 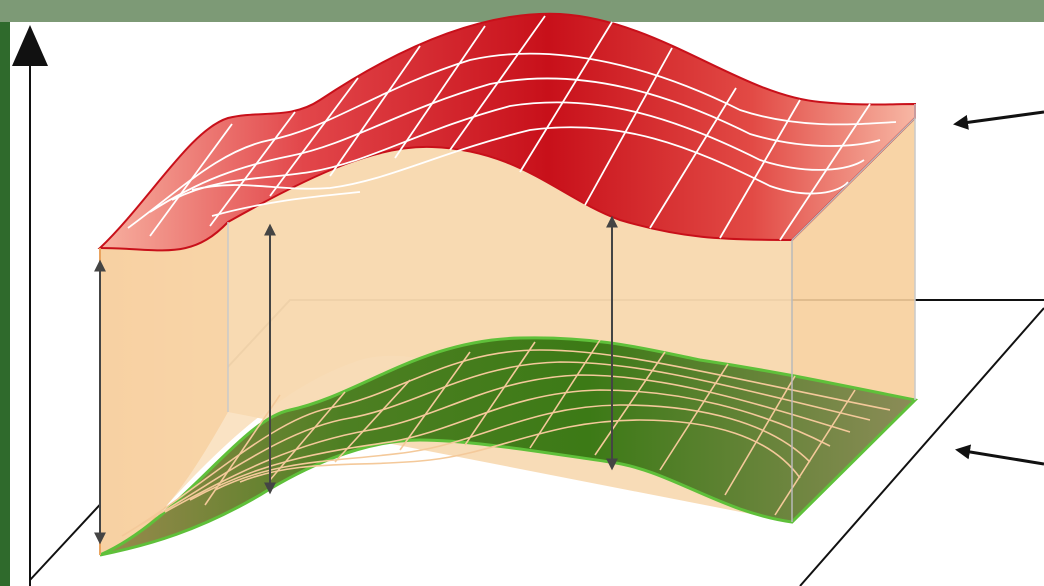 I want to click on top-right-edge, so click(x=853, y=179).